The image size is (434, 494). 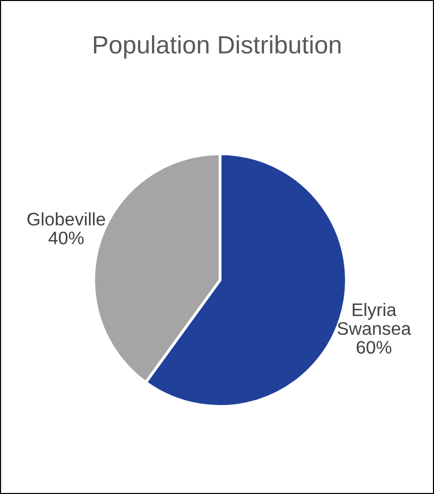 What do you see at coordinates (66, 219) in the screenshot?
I see `slice-label: Globeville` at bounding box center [66, 219].